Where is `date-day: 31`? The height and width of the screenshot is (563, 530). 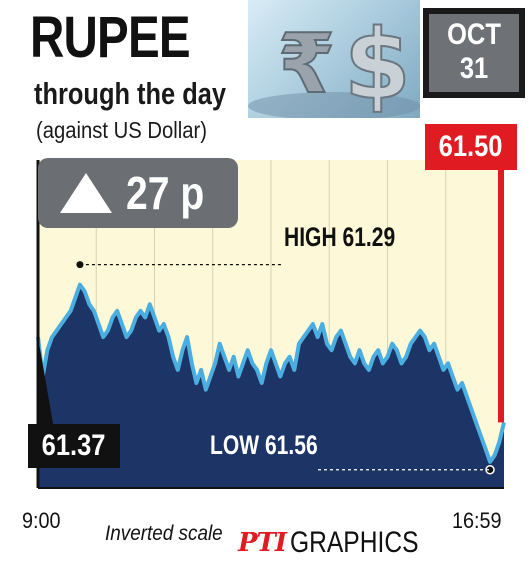 date-day: 31 is located at coordinates (474, 68).